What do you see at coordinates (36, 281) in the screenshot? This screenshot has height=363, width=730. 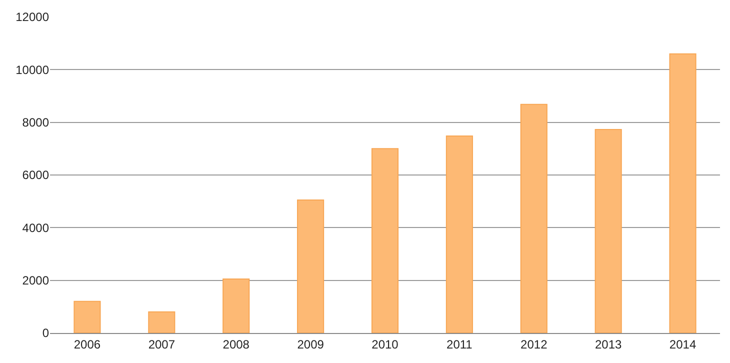 I see `y-tick-label: 2000` at bounding box center [36, 281].